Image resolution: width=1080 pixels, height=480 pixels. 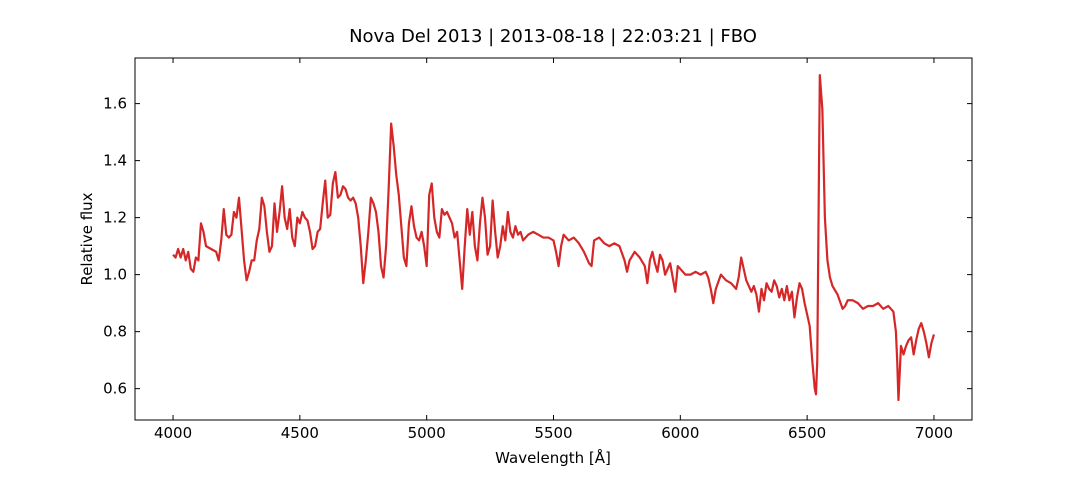 I want to click on x-axis-label: Wavelength [Å], so click(x=553, y=457).